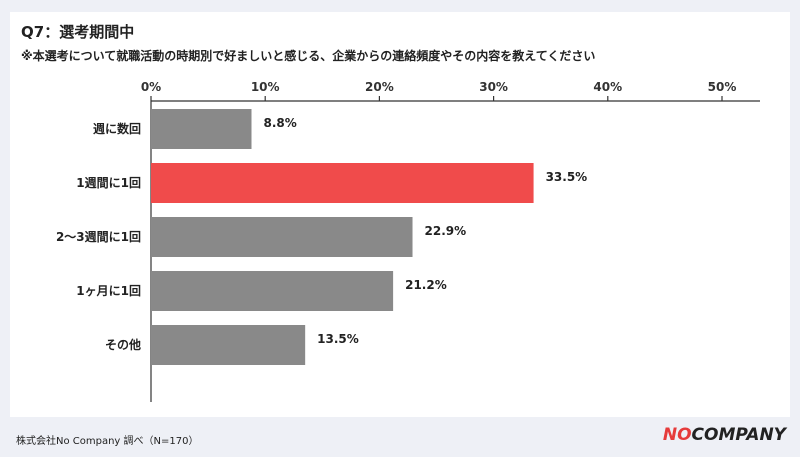  What do you see at coordinates (338, 339) in the screenshot?
I see `value-label: 13.5%` at bounding box center [338, 339].